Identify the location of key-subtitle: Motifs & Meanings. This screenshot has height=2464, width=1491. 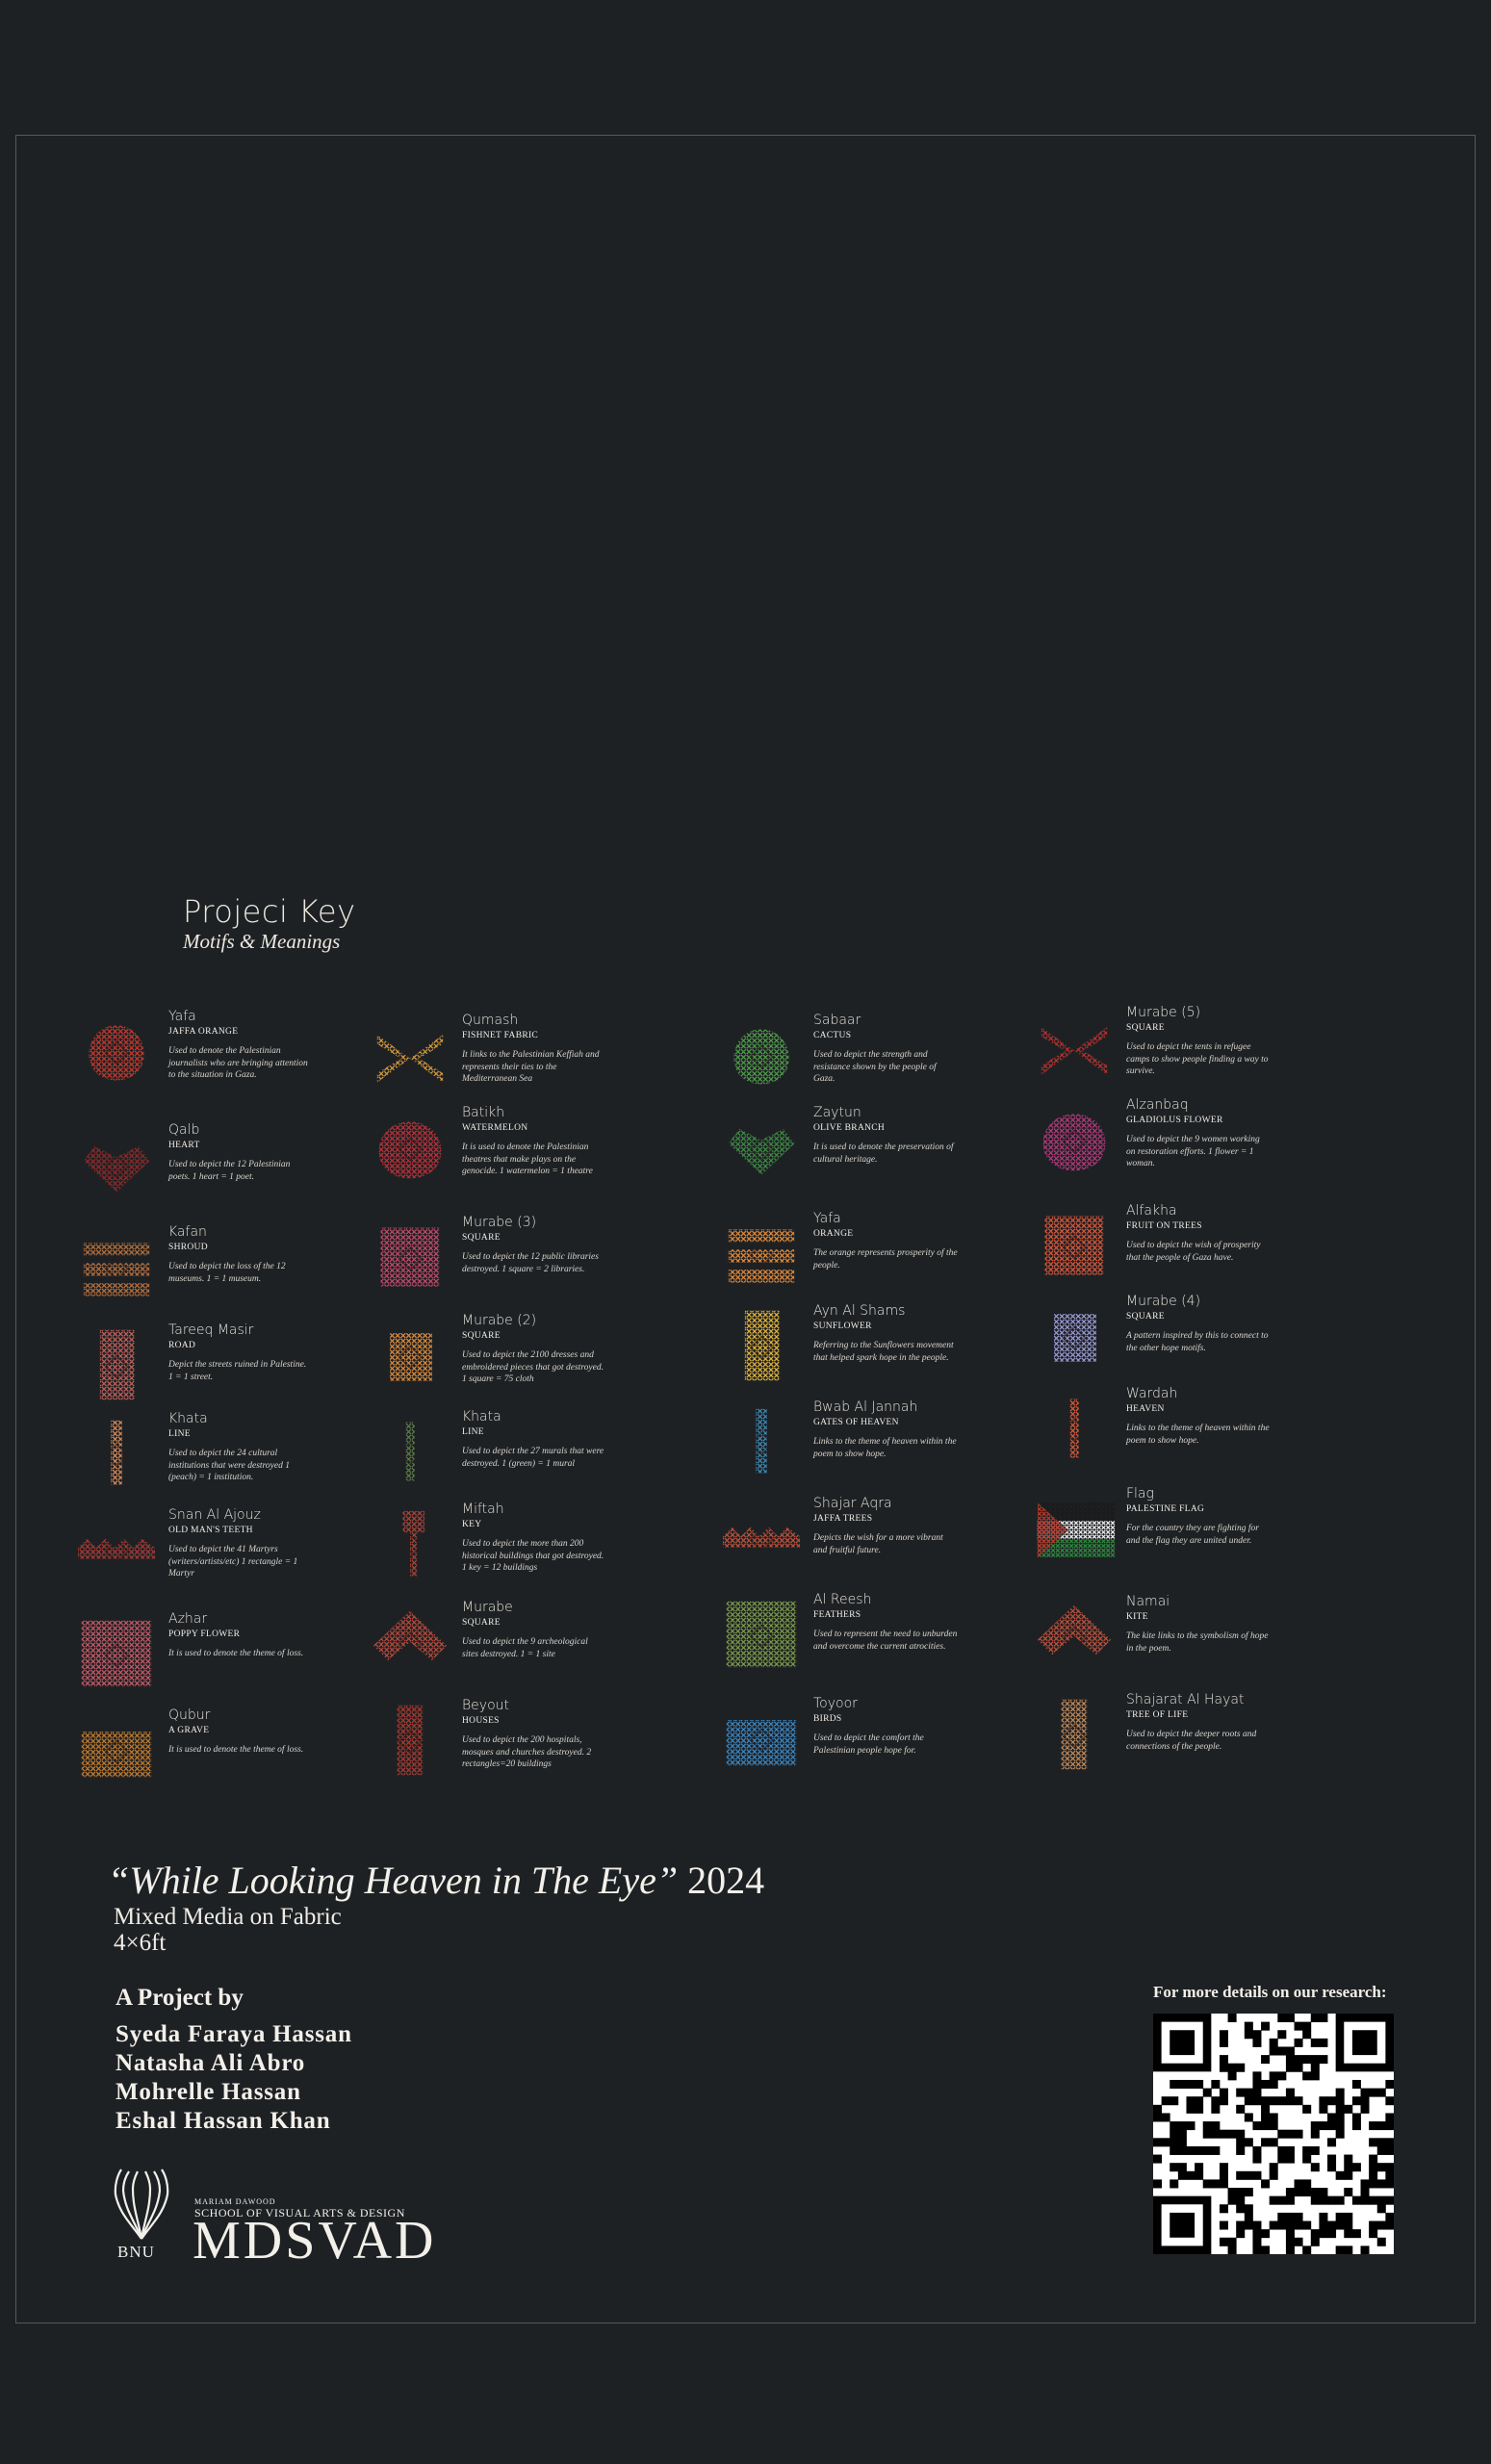
(262, 941).